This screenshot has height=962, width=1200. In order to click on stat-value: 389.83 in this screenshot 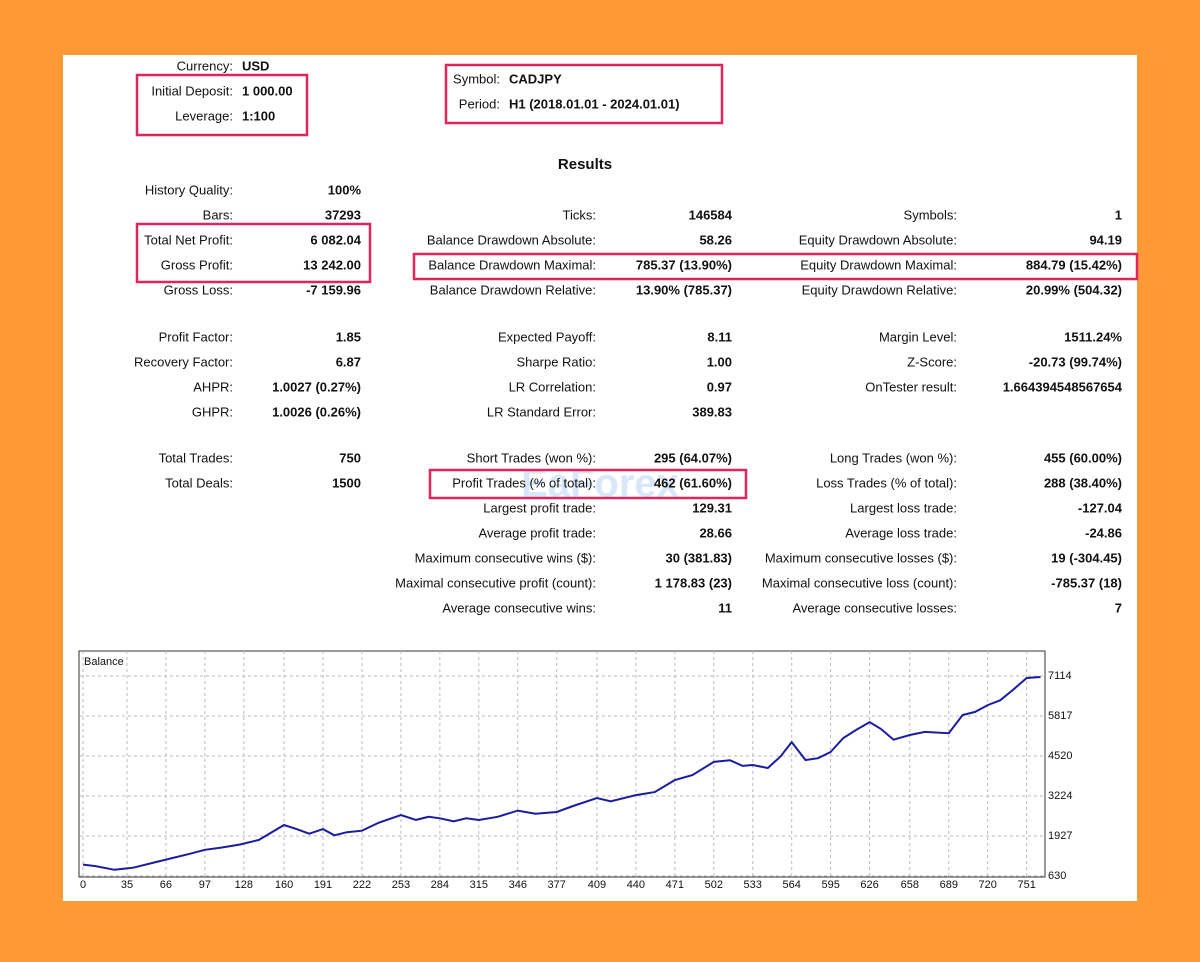, I will do `click(712, 411)`.